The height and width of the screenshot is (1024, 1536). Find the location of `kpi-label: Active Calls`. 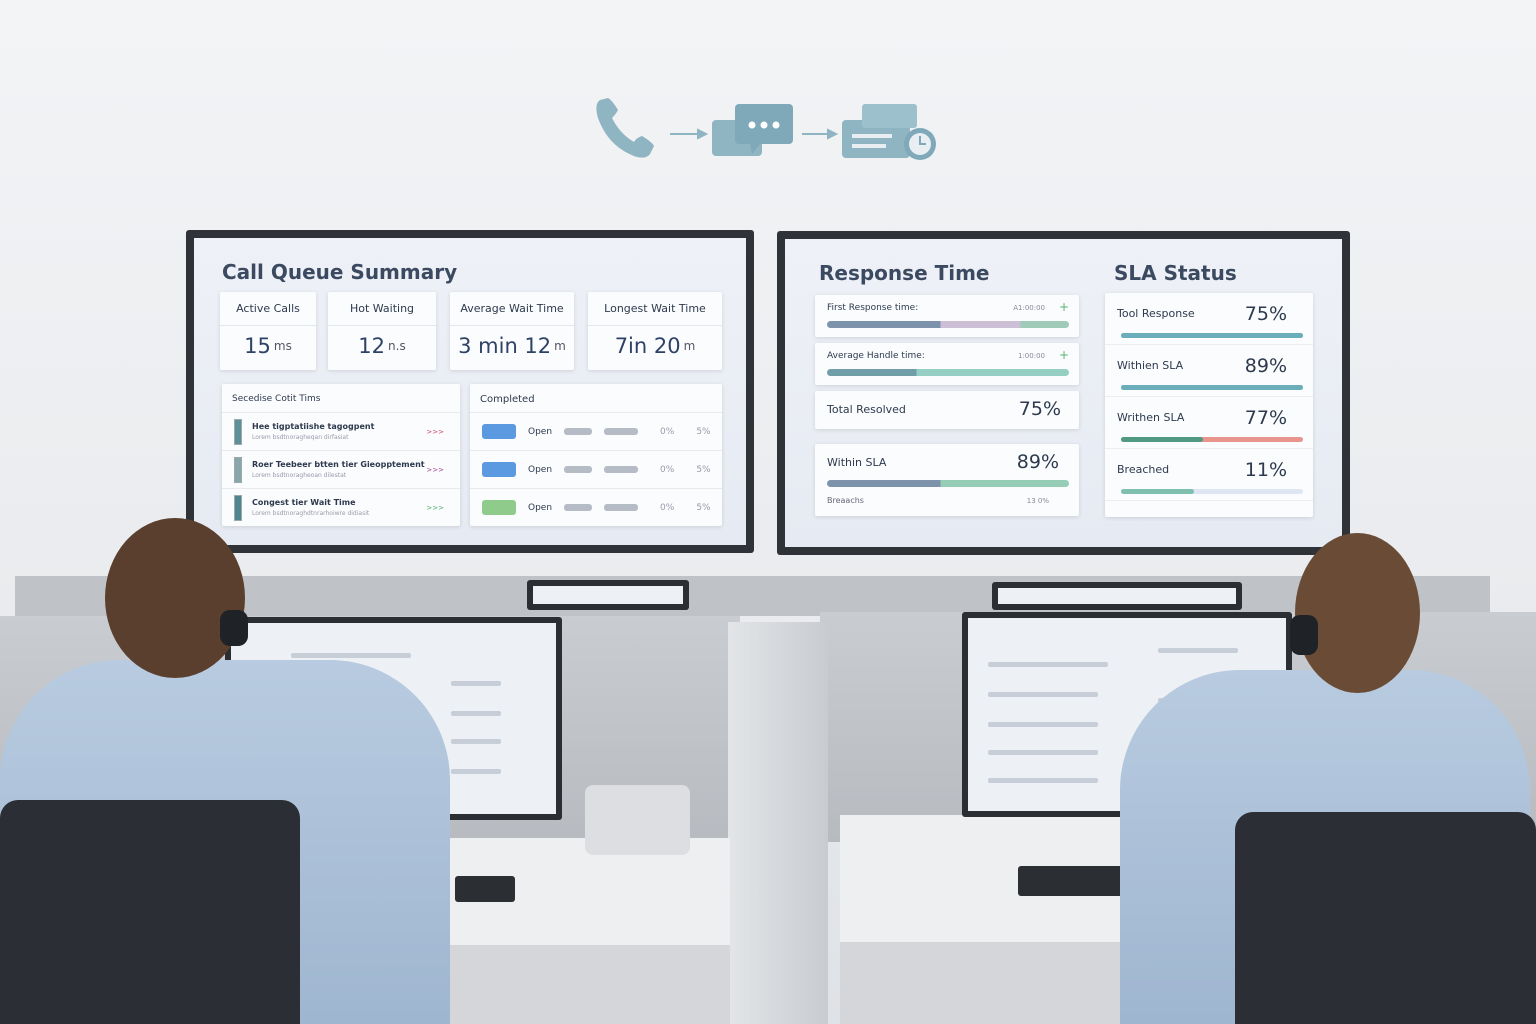

kpi-label: Active Calls is located at coordinates (268, 309).